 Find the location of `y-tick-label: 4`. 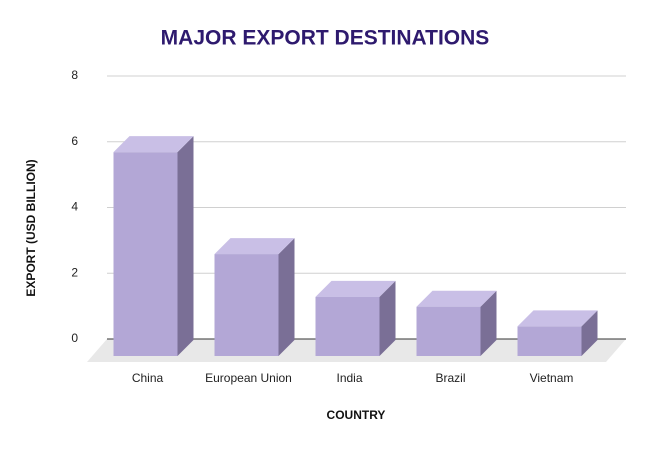

y-tick-label: 4 is located at coordinates (74, 207).